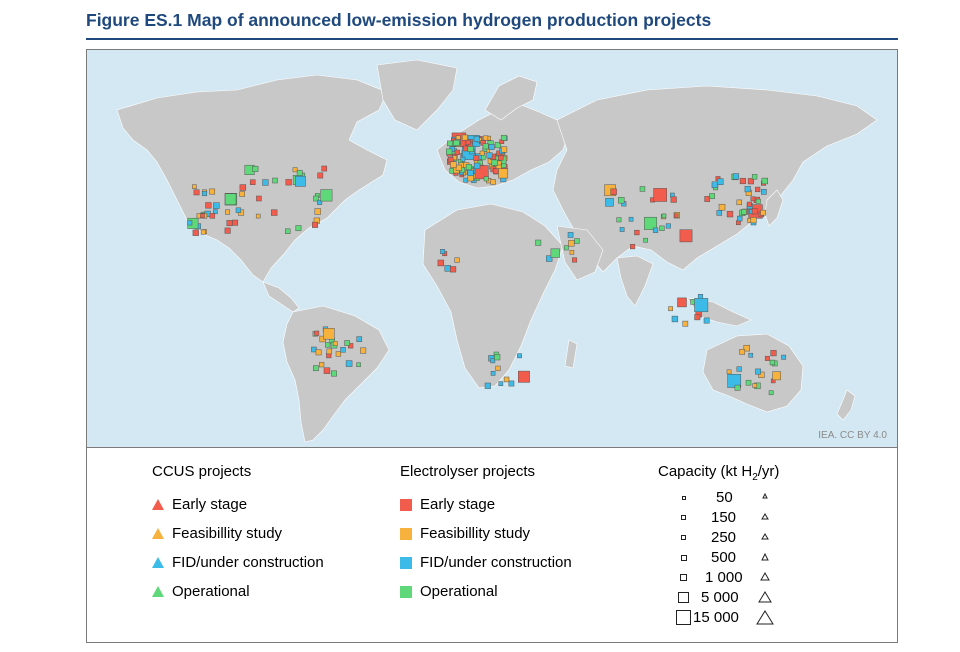 The width and height of the screenshot is (960, 652). What do you see at coordinates (580, 253) in the screenshot?
I see `land-arabia` at bounding box center [580, 253].